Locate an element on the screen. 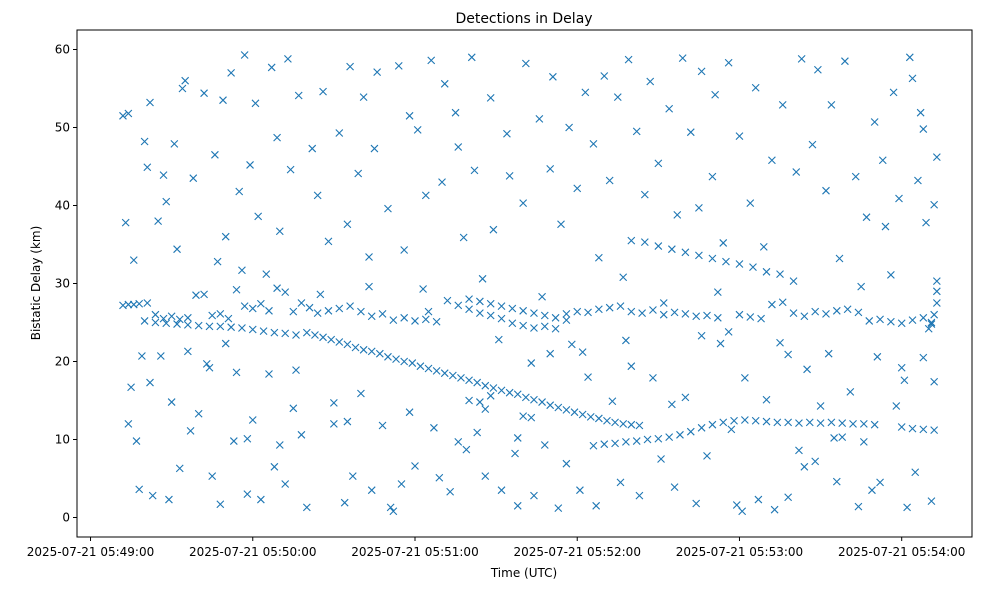 The width and height of the screenshot is (981, 594). y-tick-label: 40 is located at coordinates (62, 206).